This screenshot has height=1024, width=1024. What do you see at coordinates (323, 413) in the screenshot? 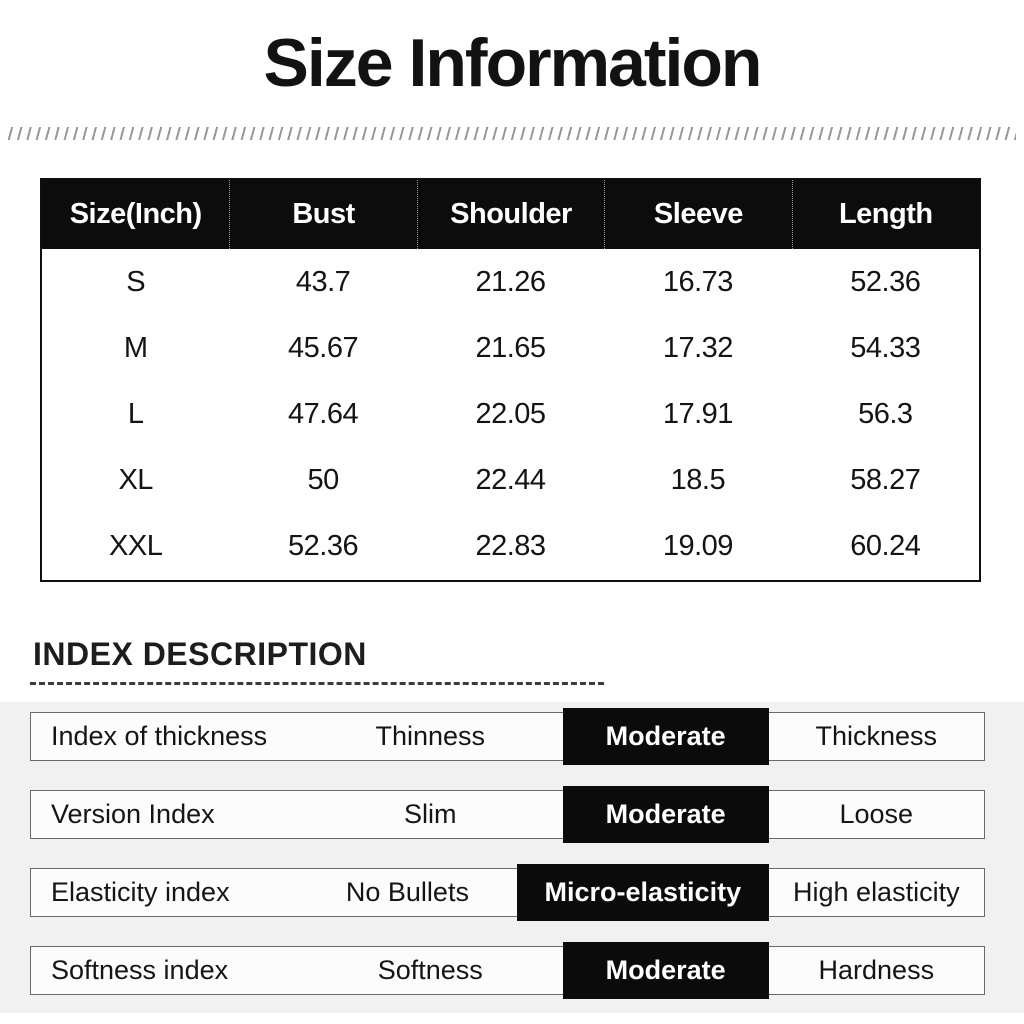
I see `cell-bust: 47.64` at bounding box center [323, 413].